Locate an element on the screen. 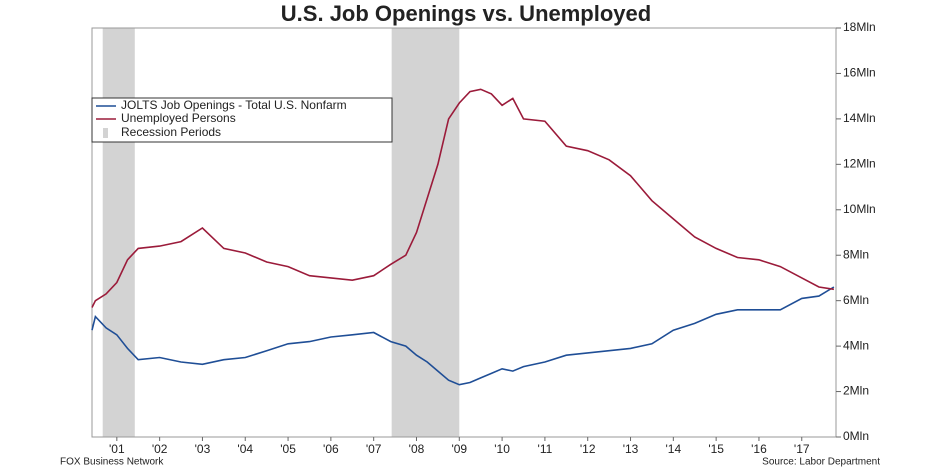  x-tick-label: '15 is located at coordinates (716, 449).